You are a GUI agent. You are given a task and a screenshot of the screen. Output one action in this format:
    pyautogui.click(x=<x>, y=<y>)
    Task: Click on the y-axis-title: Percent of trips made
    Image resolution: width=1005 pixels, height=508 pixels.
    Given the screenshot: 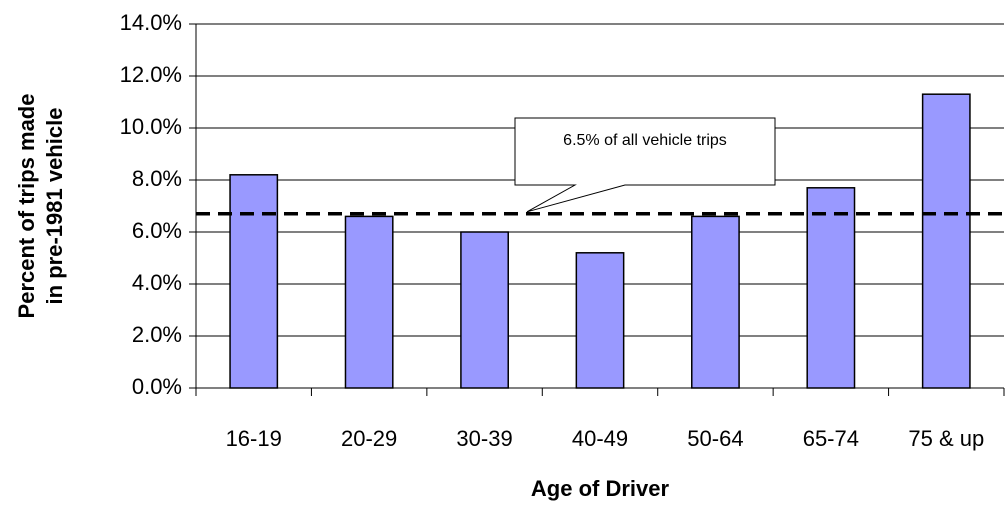 What is the action you would take?
    pyautogui.click(x=26, y=206)
    